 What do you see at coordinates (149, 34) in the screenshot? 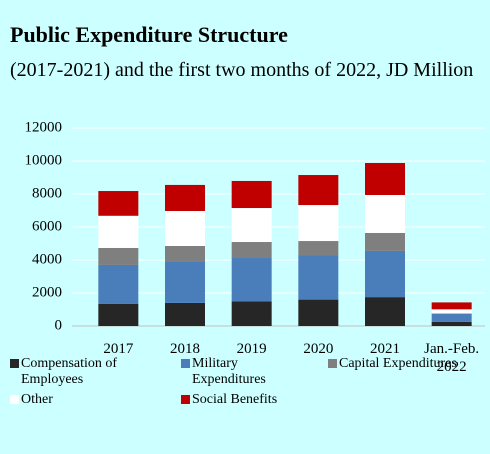
I see `chart-title: Public Expenditure Structure` at bounding box center [149, 34].